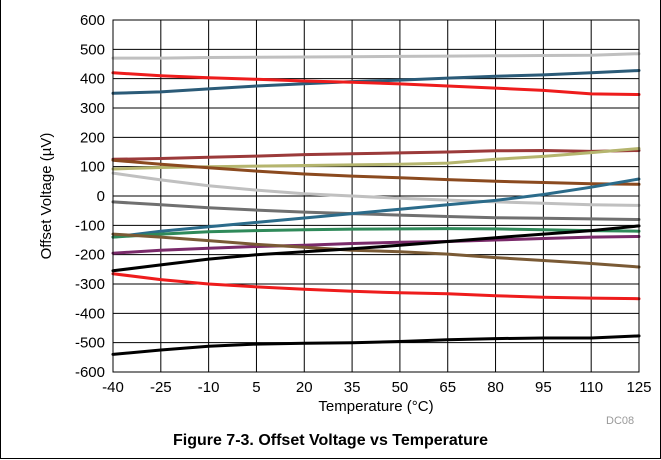 The image size is (661, 460). Describe the element at coordinates (92, 49) in the screenshot. I see `y-tick-label: 500` at that location.